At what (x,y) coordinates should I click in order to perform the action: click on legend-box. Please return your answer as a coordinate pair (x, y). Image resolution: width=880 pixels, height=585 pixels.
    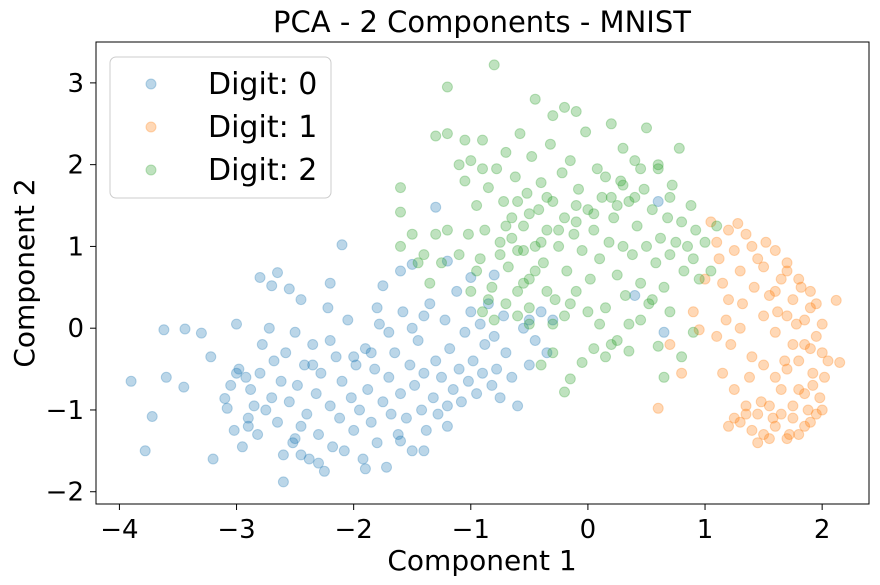
    Looking at the image, I should click on (220, 127).